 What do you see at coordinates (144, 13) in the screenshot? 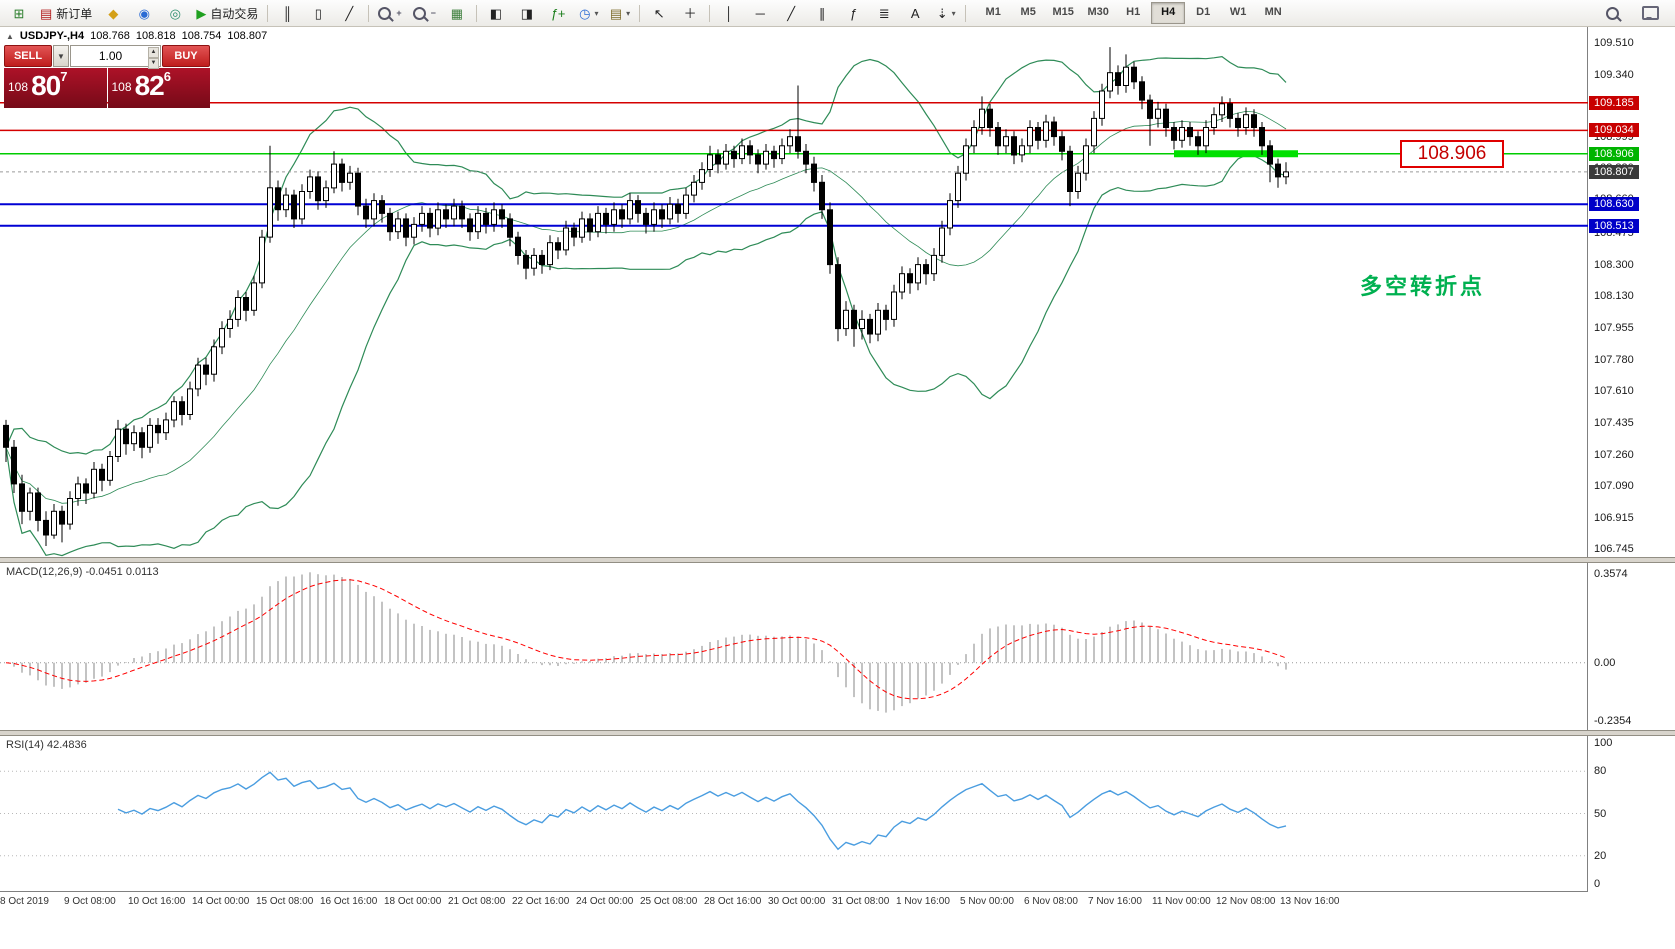
I see `navigator-button: ◉` at bounding box center [144, 13].